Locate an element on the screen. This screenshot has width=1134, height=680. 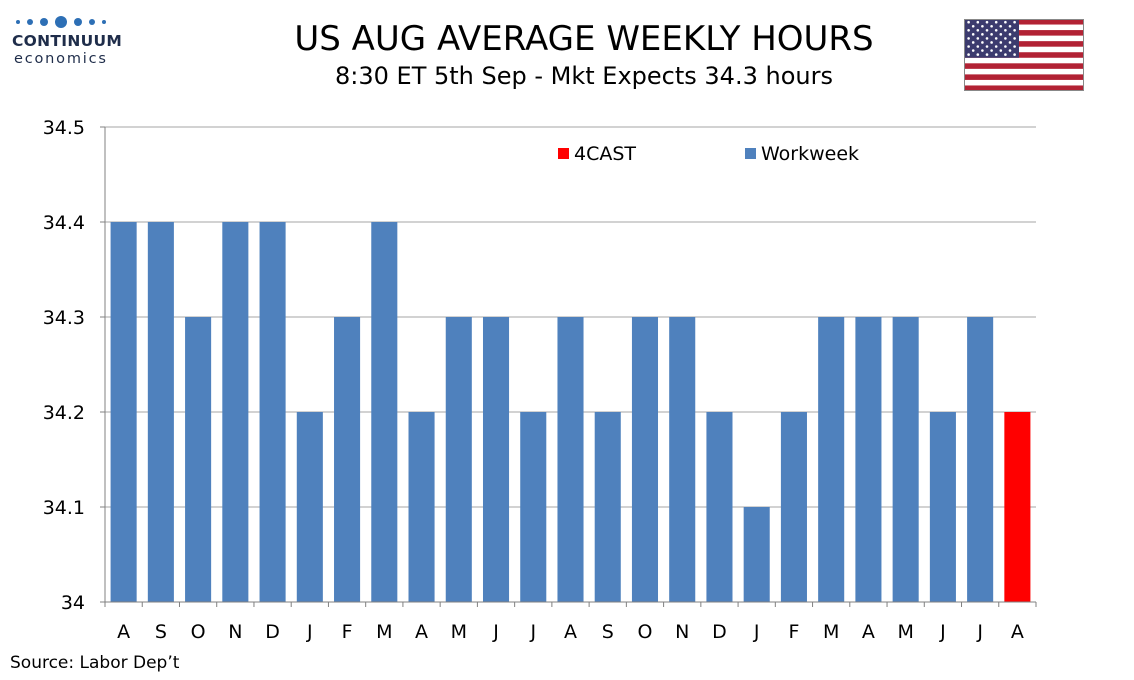
logo-dots-icon is located at coordinates (74, 22).